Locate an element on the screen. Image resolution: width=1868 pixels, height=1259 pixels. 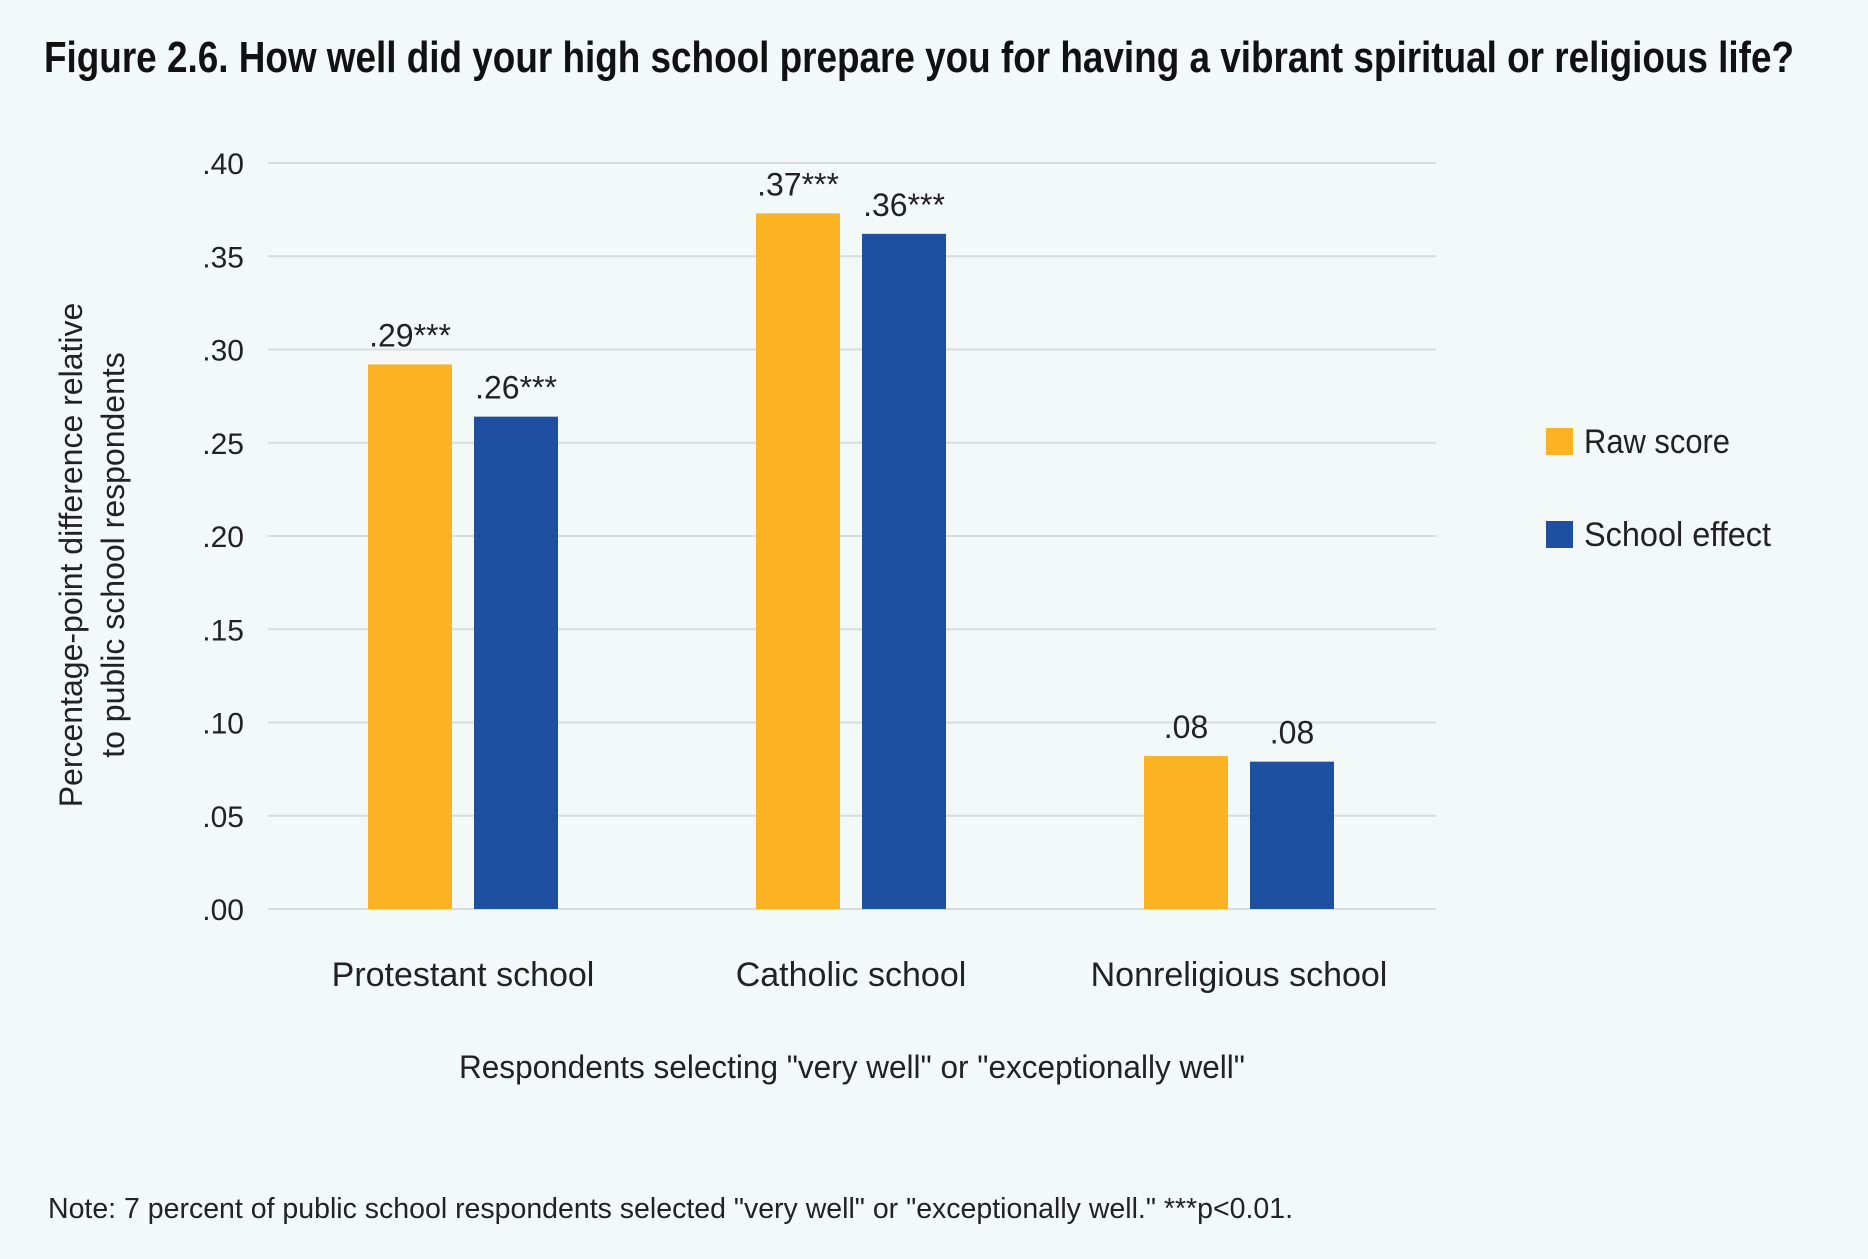
y-axis-ticks: .00 .05 .10 .15 .20 .25 .30 .35 .40 is located at coordinates (223, 537).